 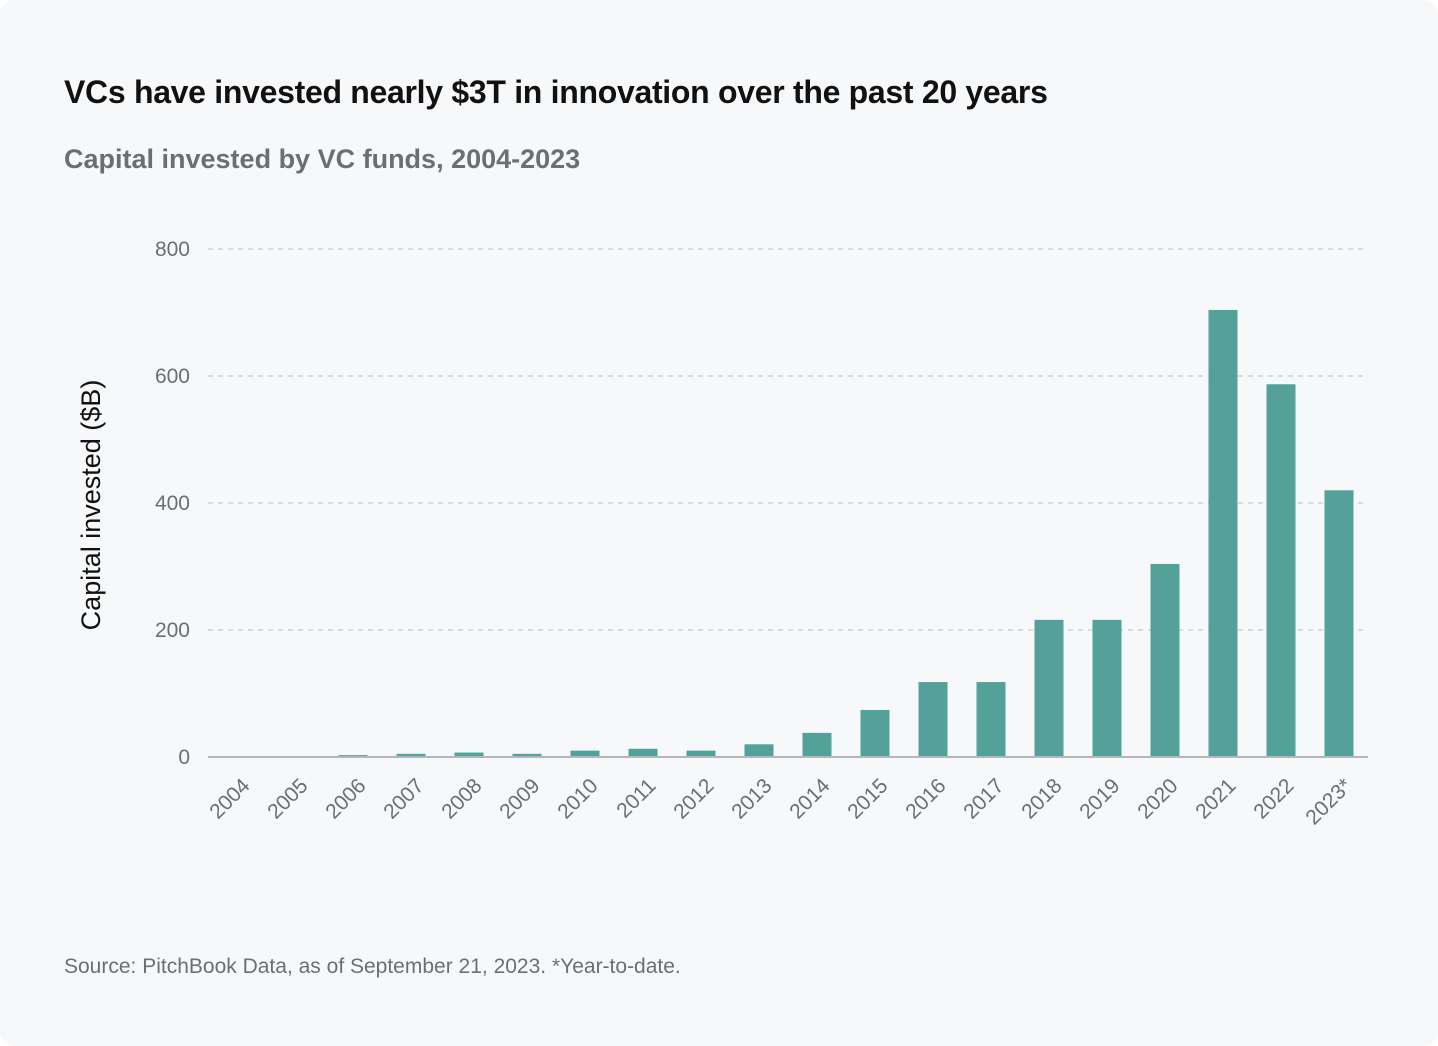 I want to click on x-tick-label: 2020, so click(x=1157, y=798).